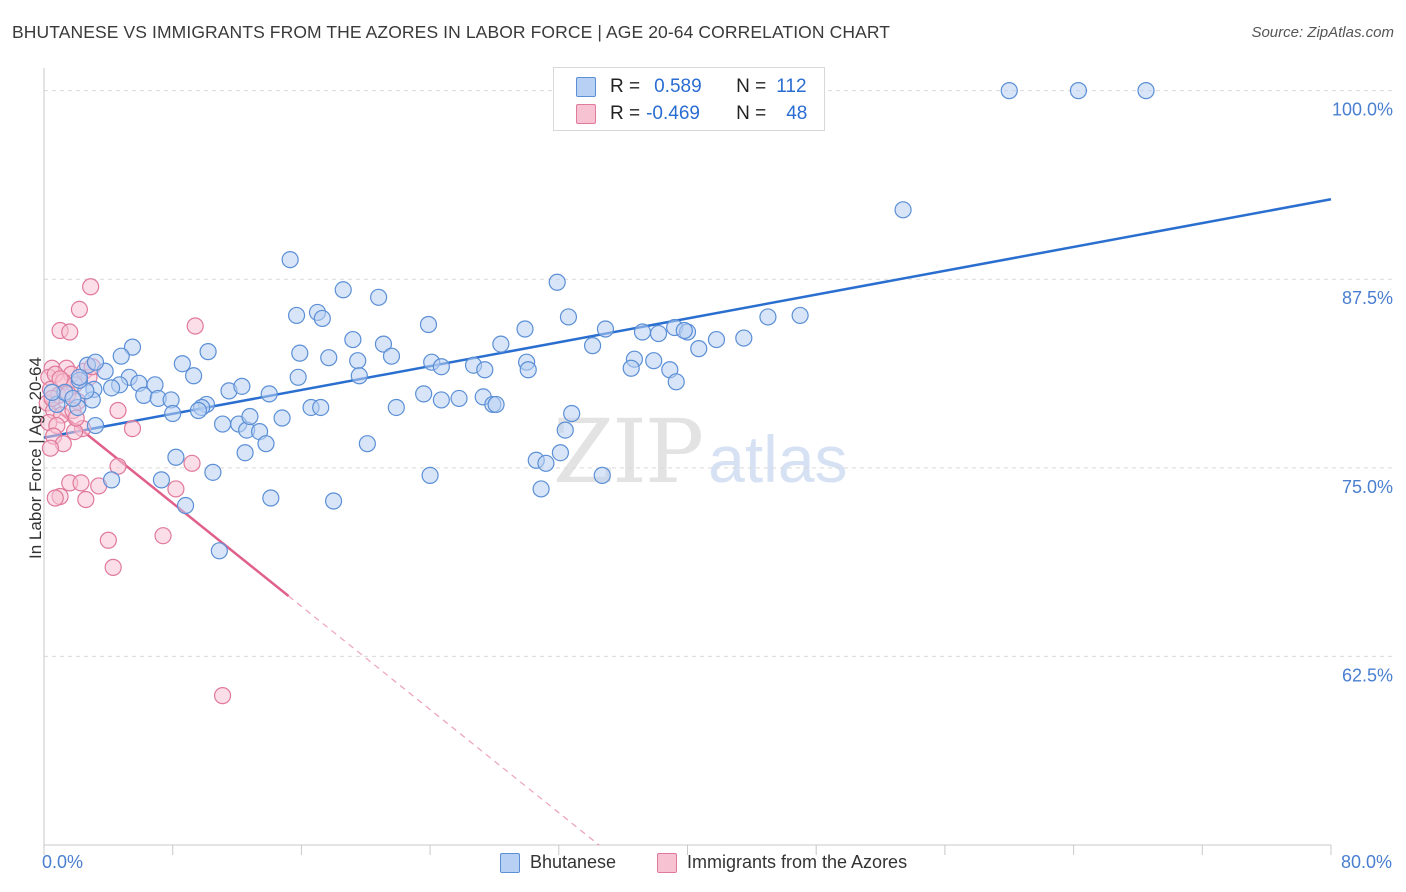 The height and width of the screenshot is (892, 1406). I want to click on y-axis-title: In Labor Force | Age 20-64, so click(35, 458).